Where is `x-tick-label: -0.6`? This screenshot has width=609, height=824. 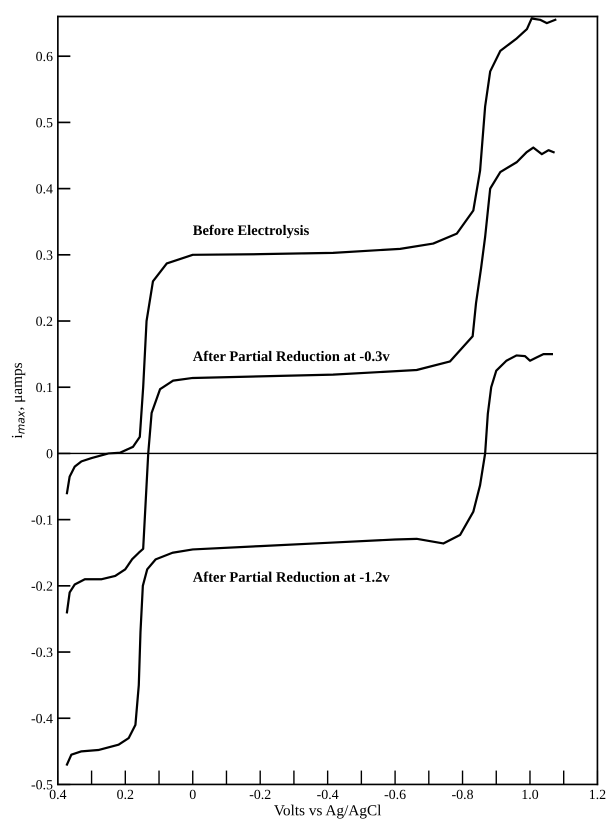
x-tick-label: -0.6 is located at coordinates (395, 795).